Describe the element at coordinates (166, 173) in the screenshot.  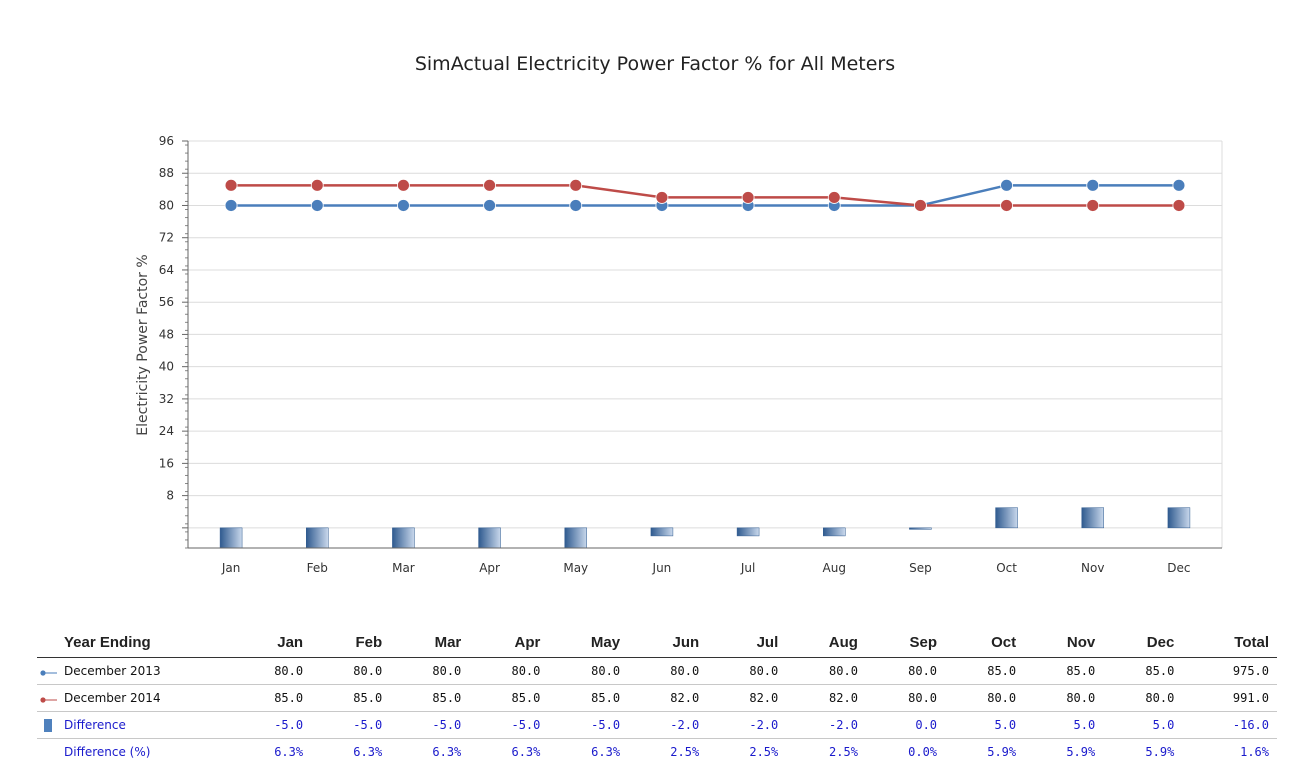
I see `y-tick-label: 88` at that location.